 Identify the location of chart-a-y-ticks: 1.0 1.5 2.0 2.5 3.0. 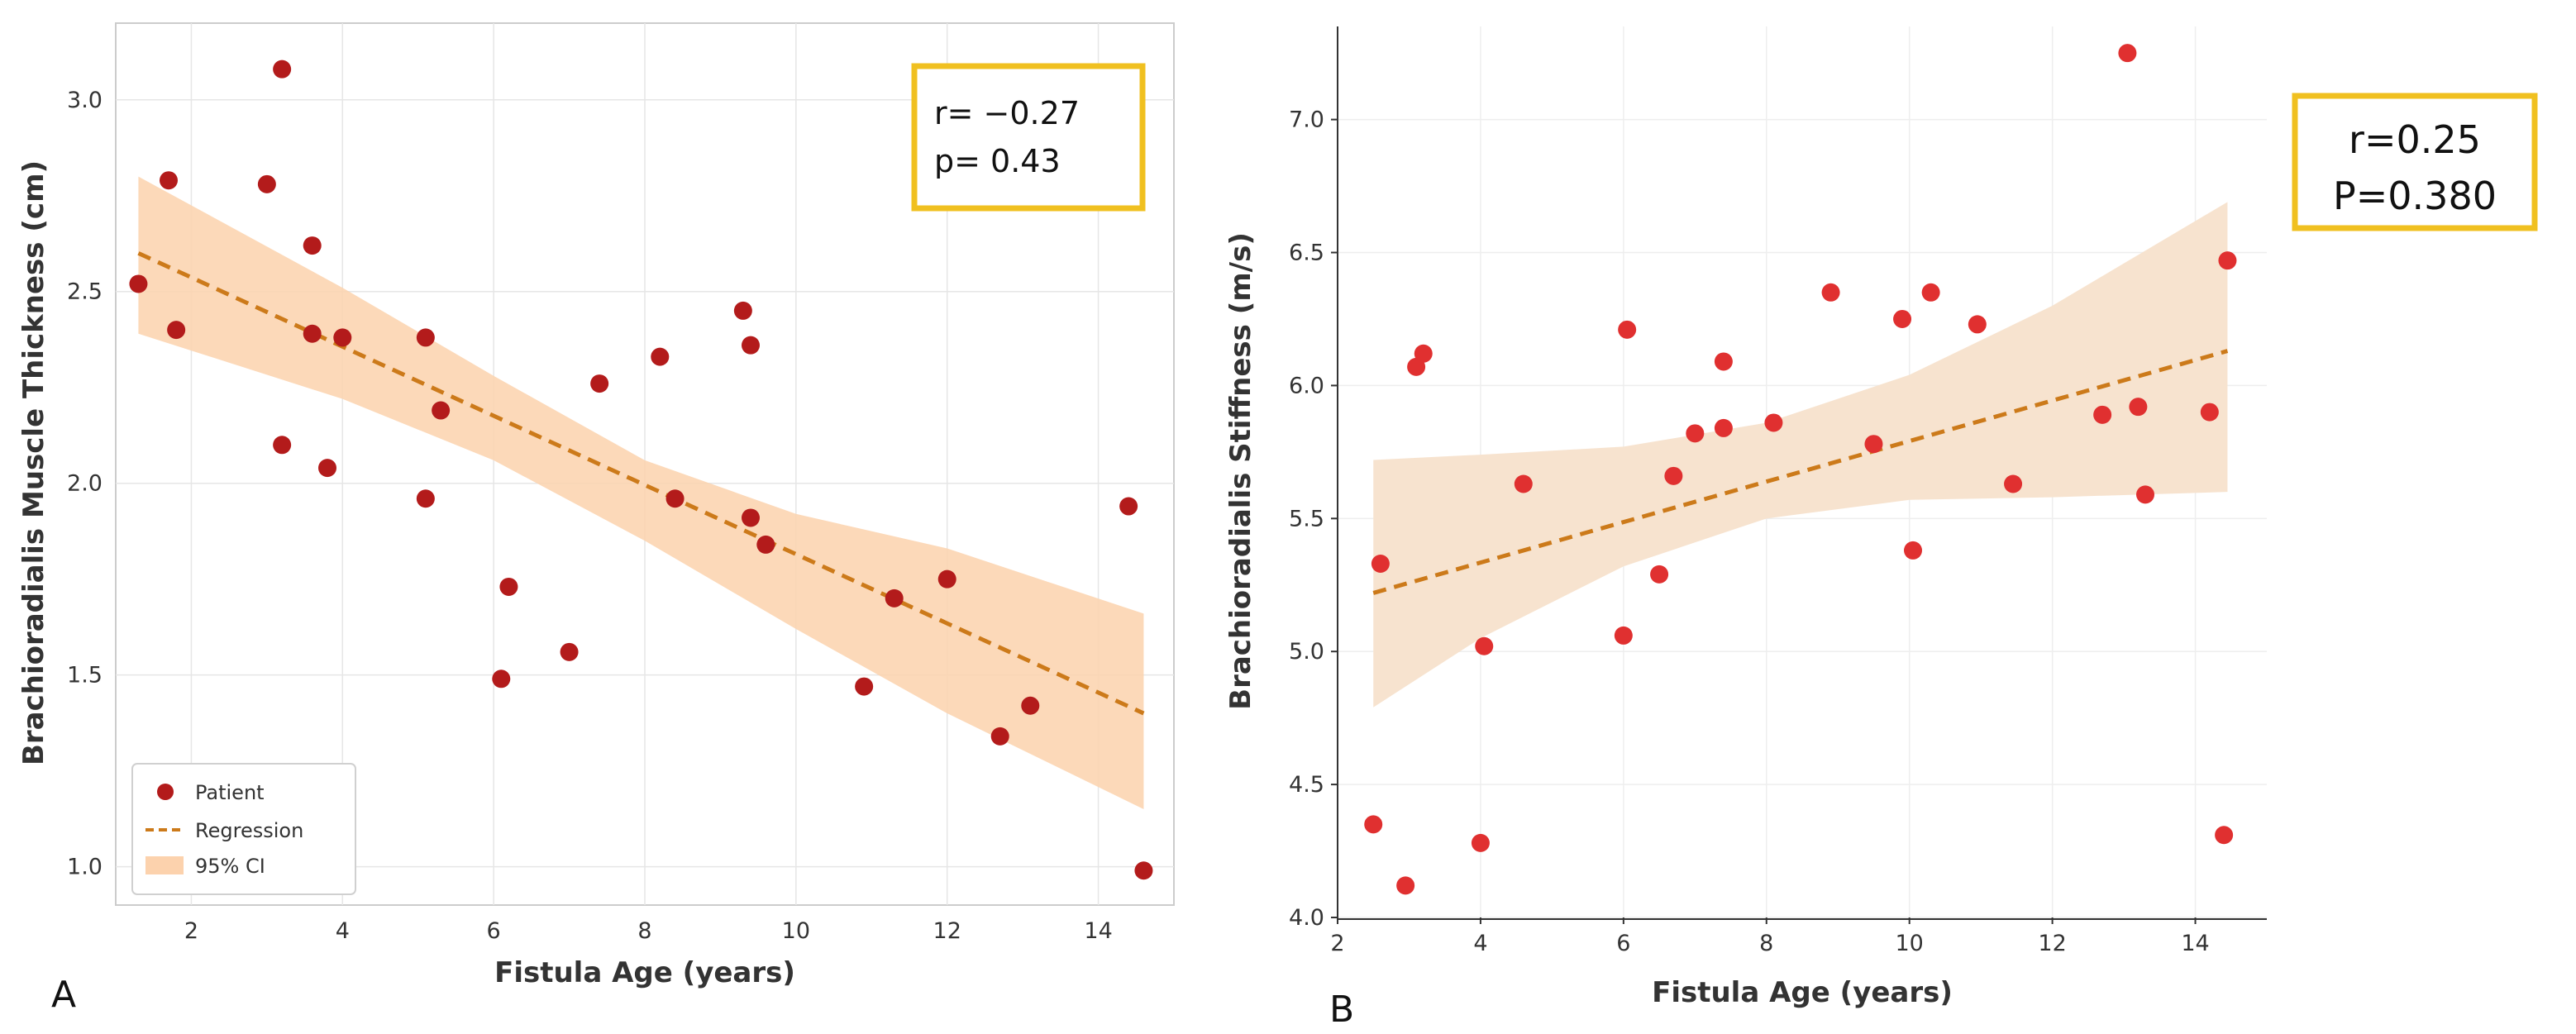
(85, 484).